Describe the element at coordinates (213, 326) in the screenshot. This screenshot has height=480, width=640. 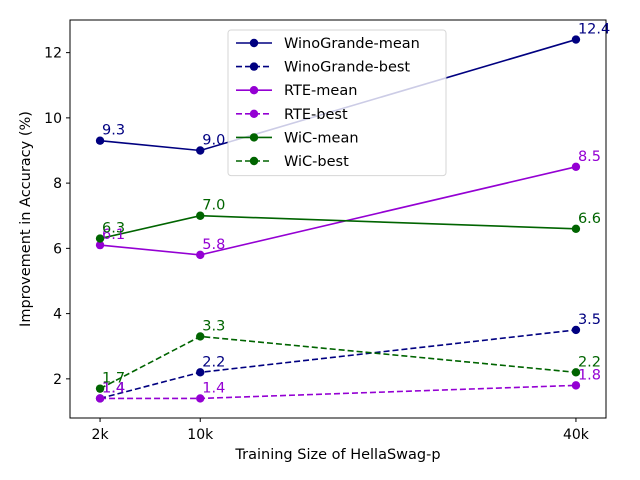
I see `data-label: 3.3` at that location.